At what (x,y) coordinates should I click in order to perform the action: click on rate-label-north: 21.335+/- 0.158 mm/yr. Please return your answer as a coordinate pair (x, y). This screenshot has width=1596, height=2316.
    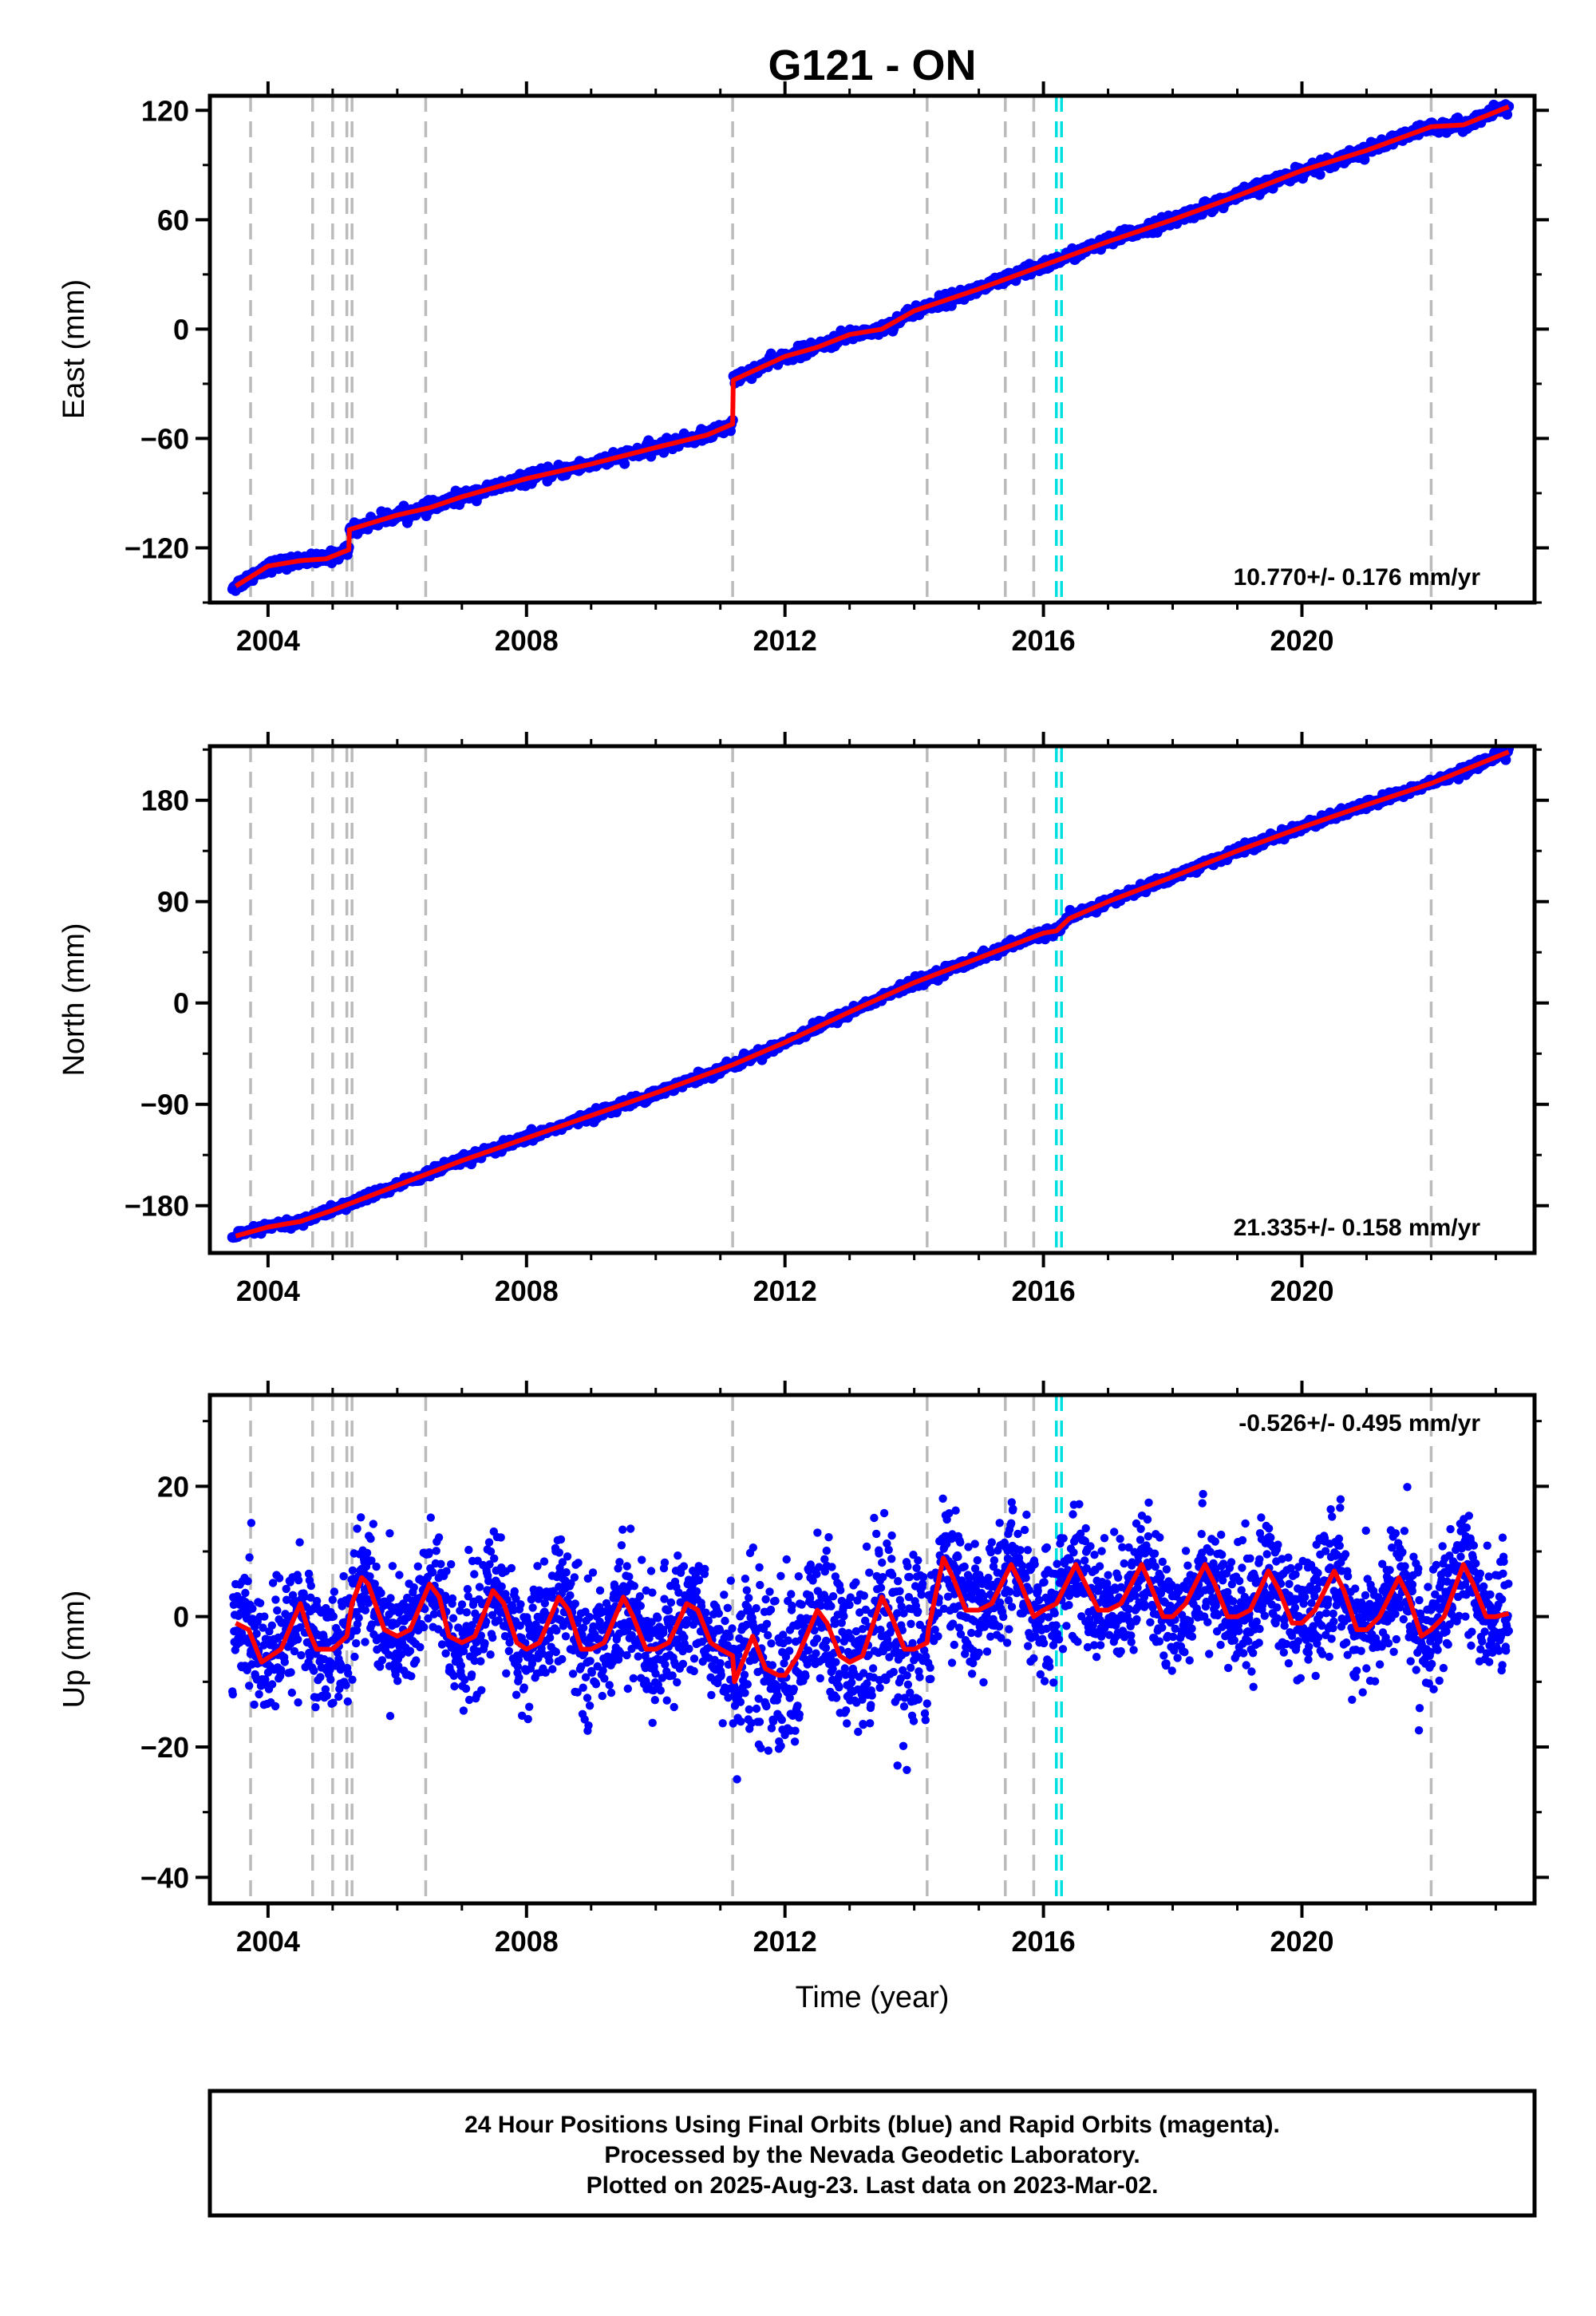
    Looking at the image, I should click on (1357, 1228).